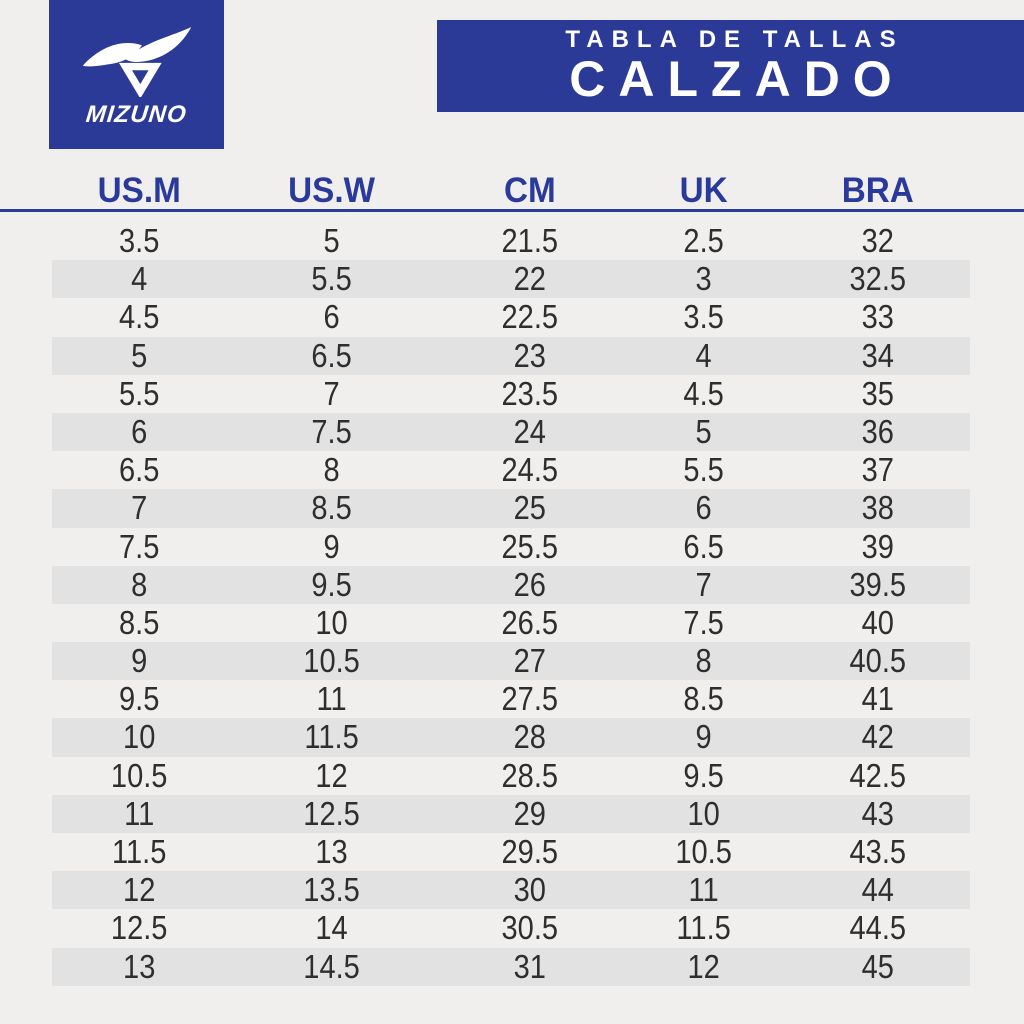 Image resolution: width=1024 pixels, height=1024 pixels. What do you see at coordinates (703, 190) in the screenshot?
I see `column-header-uk: UK` at bounding box center [703, 190].